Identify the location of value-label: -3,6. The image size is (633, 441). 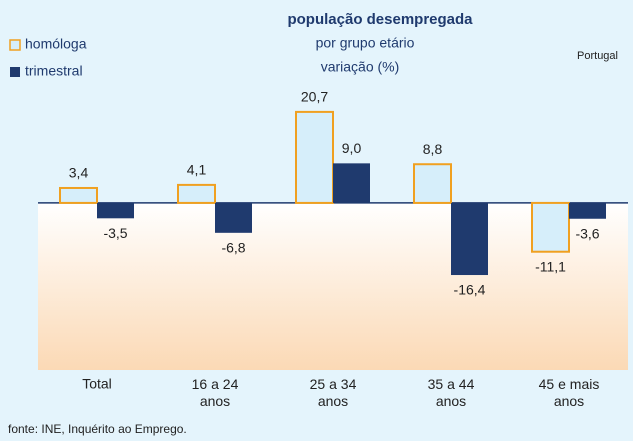
(587, 233).